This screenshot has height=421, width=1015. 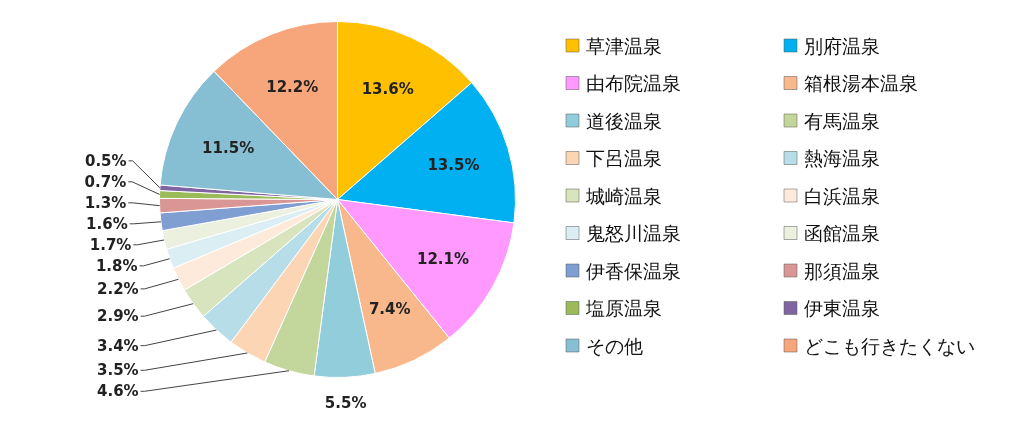 What do you see at coordinates (860, 83) in the screenshot?
I see `legend-label: 箱根湯本温泉` at bounding box center [860, 83].